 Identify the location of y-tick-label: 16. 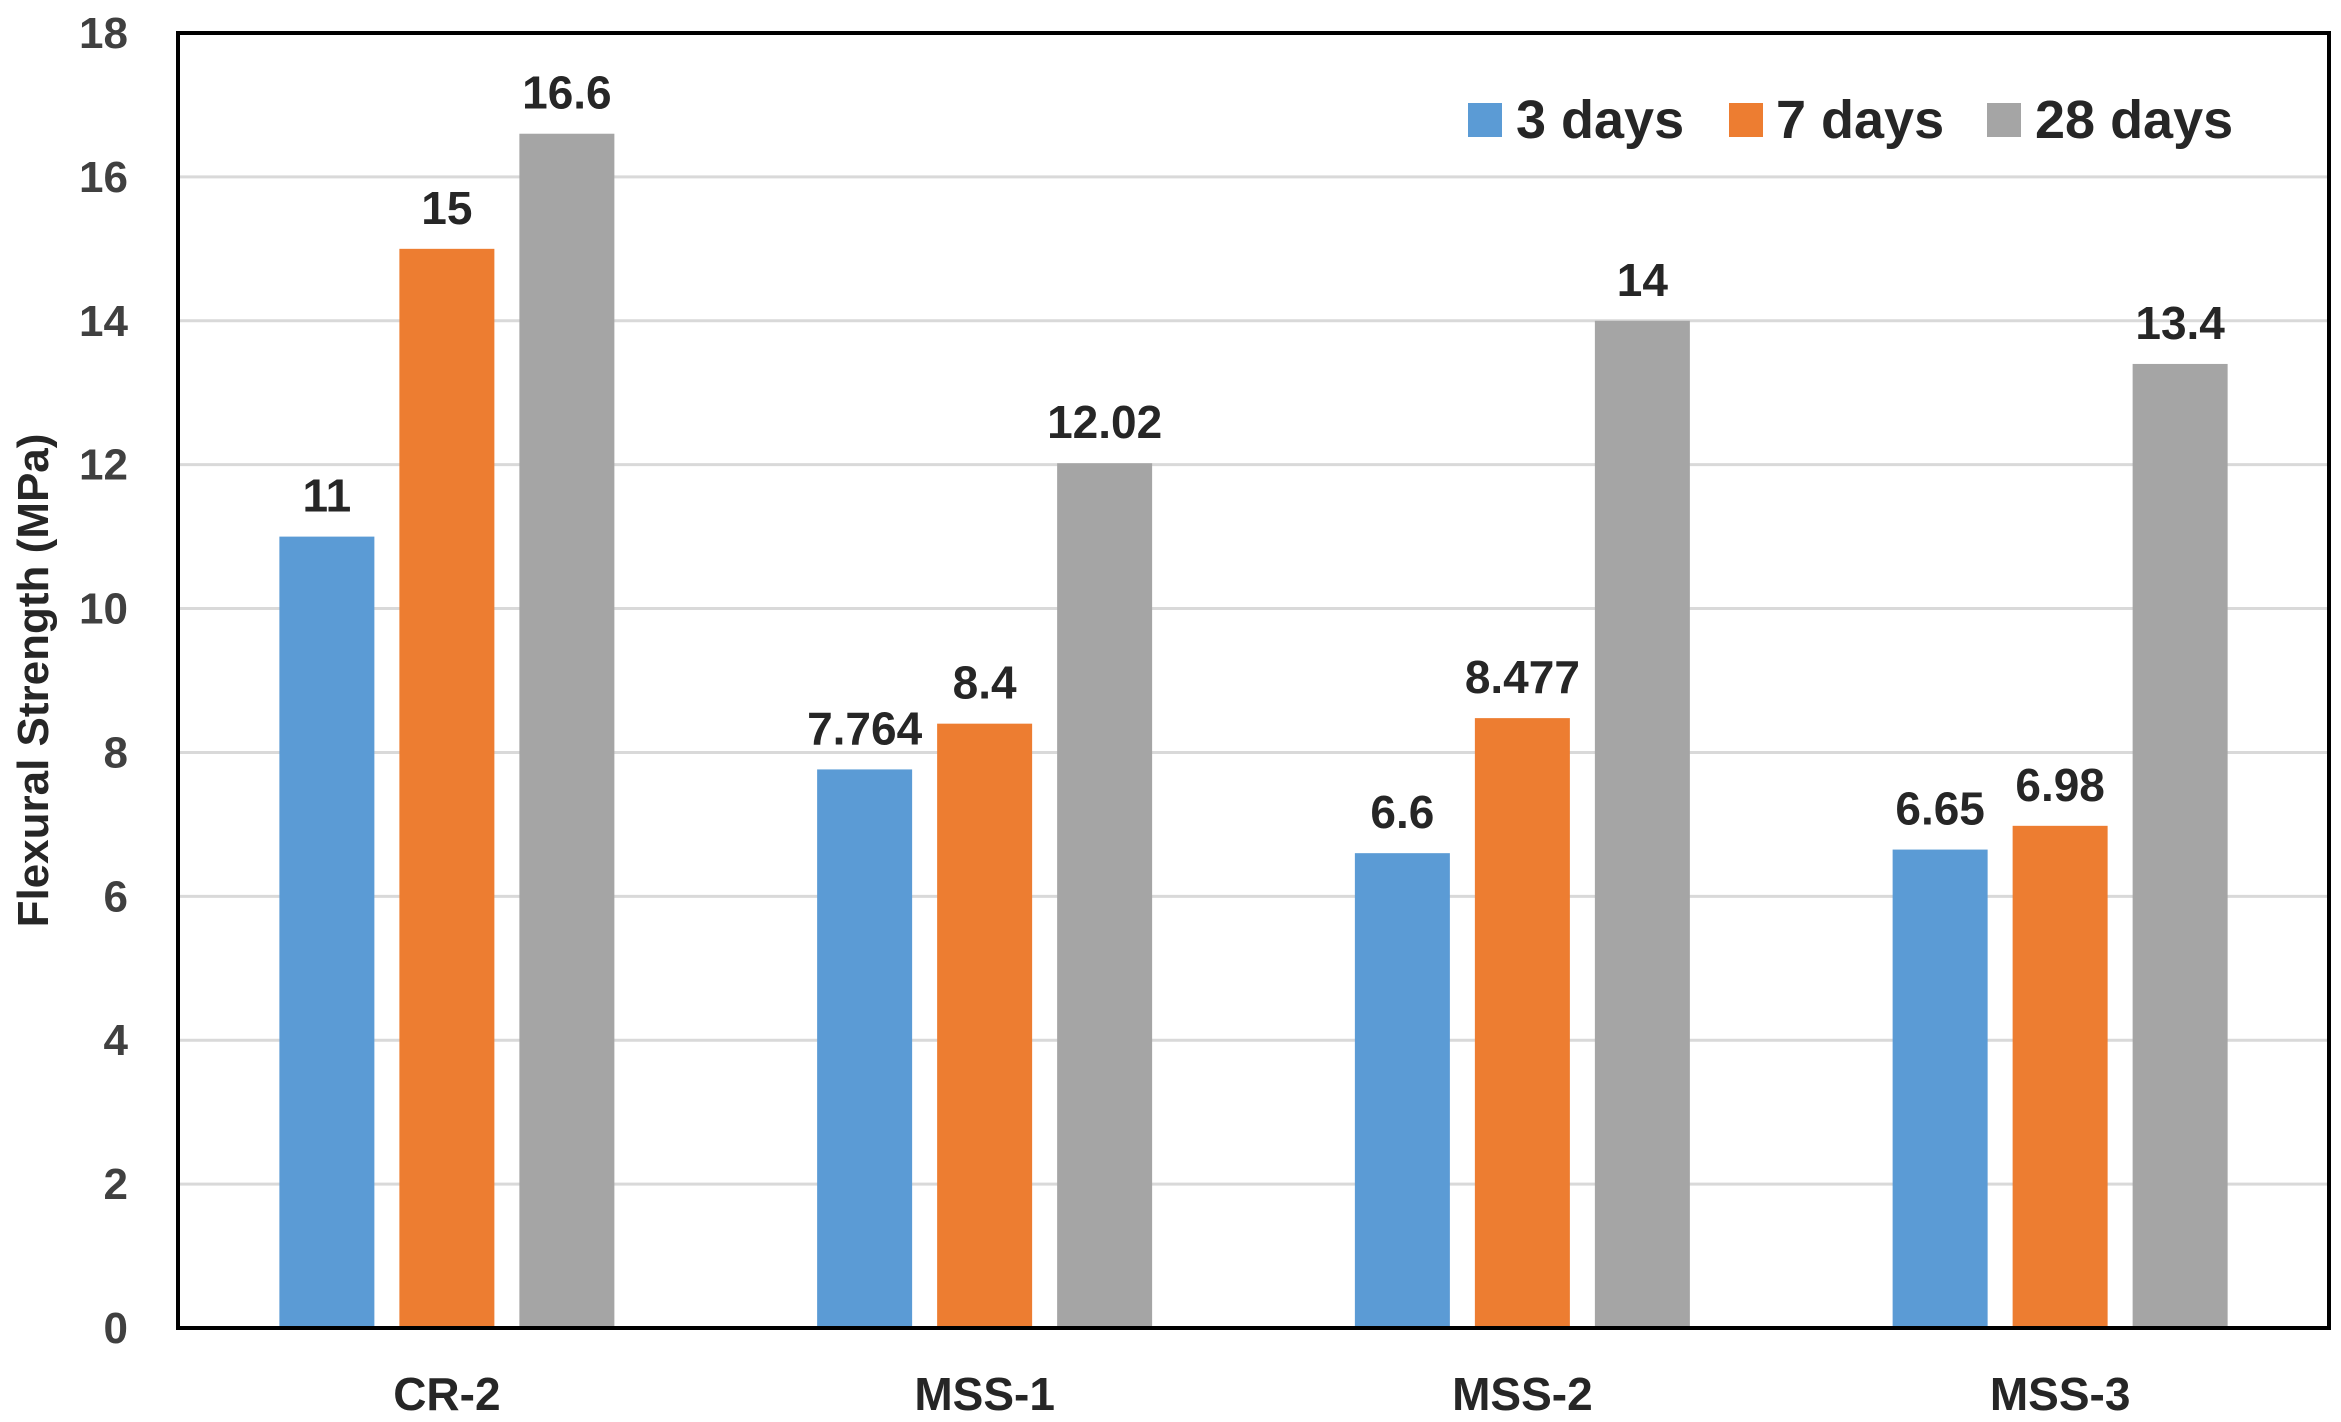
(103, 177).